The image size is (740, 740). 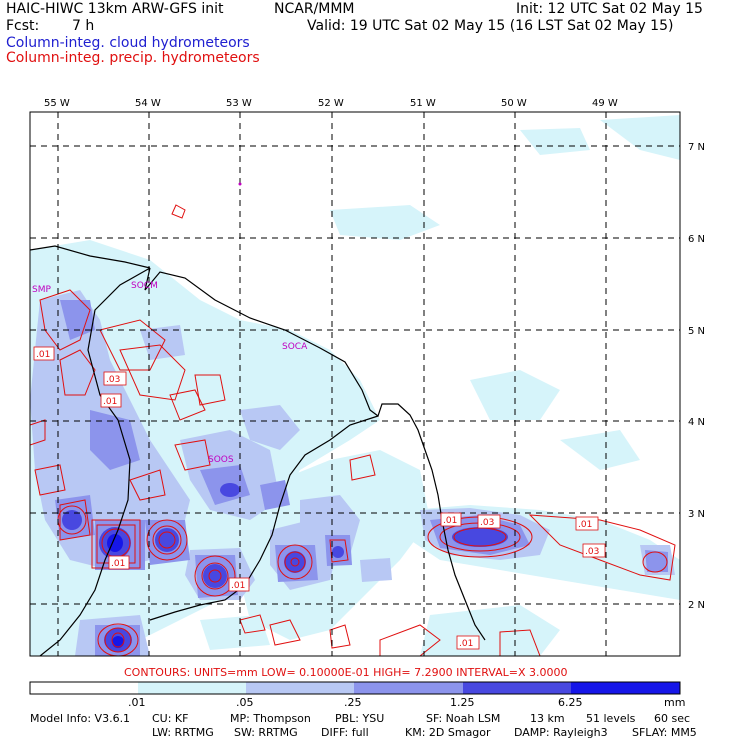 I want to click on colorbar-tick: .25, so click(x=353, y=702).